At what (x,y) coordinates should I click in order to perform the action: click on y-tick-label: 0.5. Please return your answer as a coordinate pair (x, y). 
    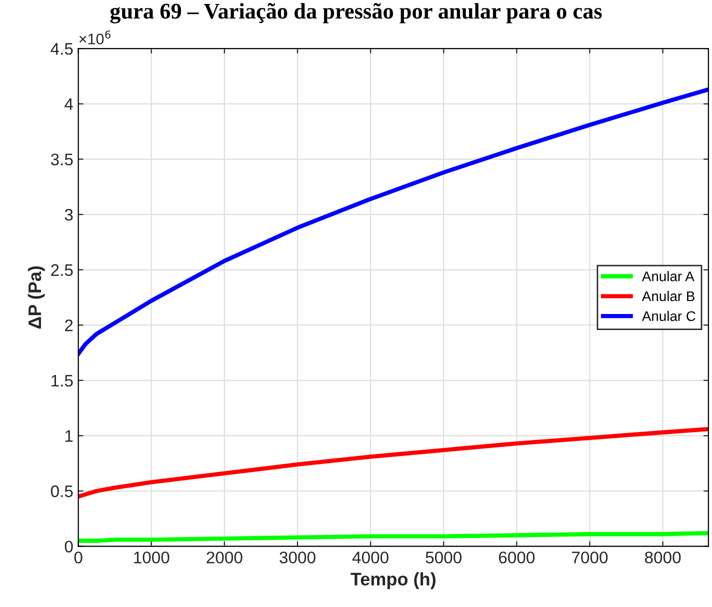
    Looking at the image, I should click on (61, 491).